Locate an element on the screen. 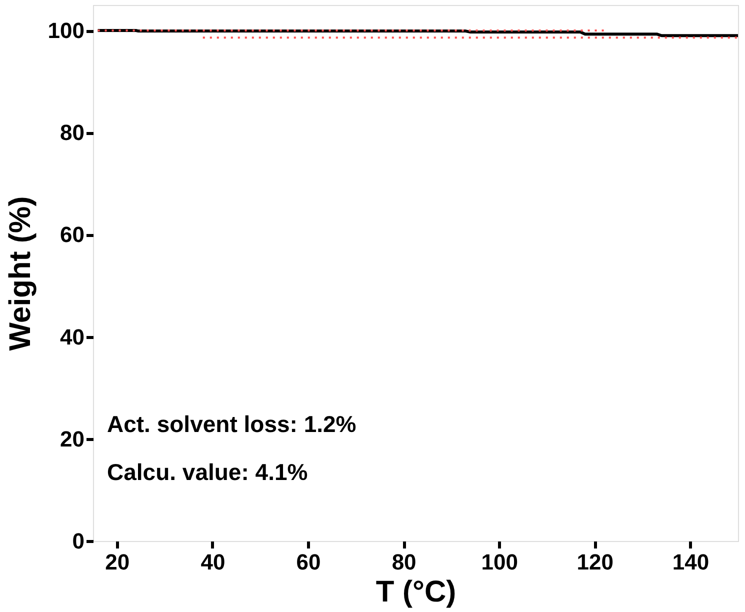 This screenshot has width=745, height=612. y-tick-label: 60 is located at coordinates (72, 235).